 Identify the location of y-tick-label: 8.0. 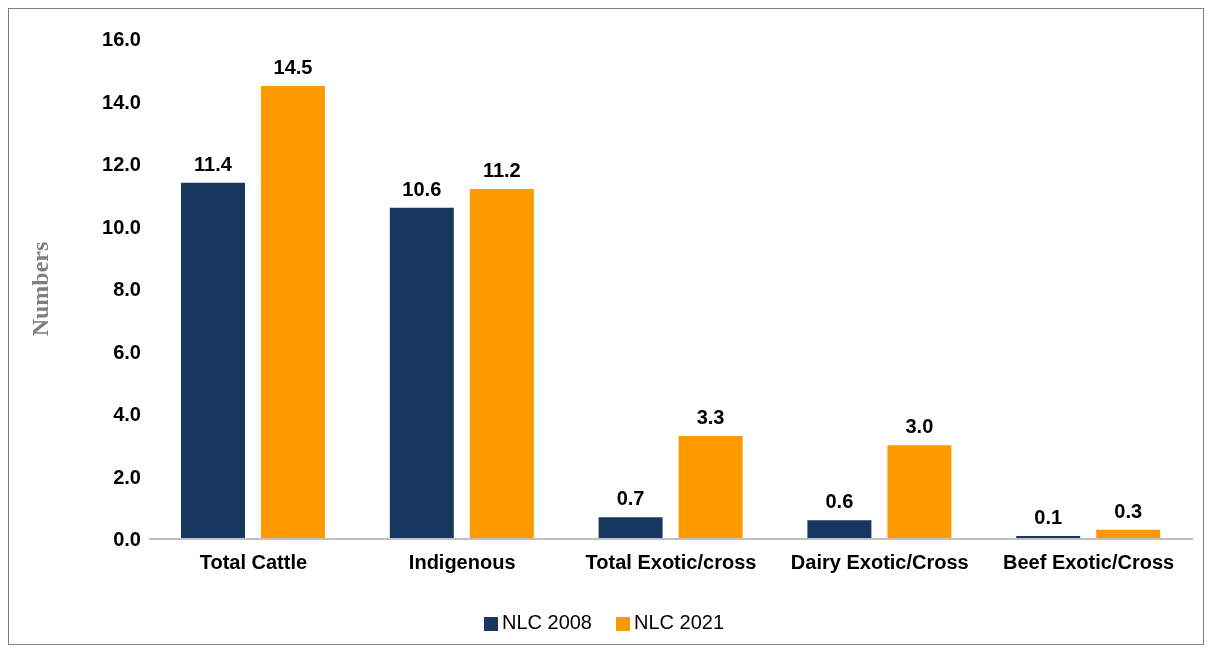
(127, 289).